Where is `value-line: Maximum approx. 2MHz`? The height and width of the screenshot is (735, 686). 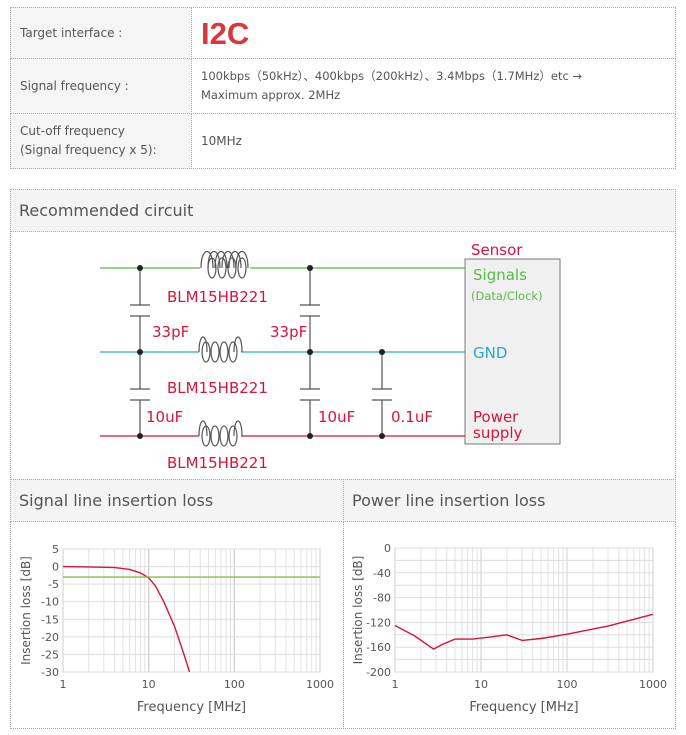 value-line: Maximum approx. 2MHz is located at coordinates (271, 95).